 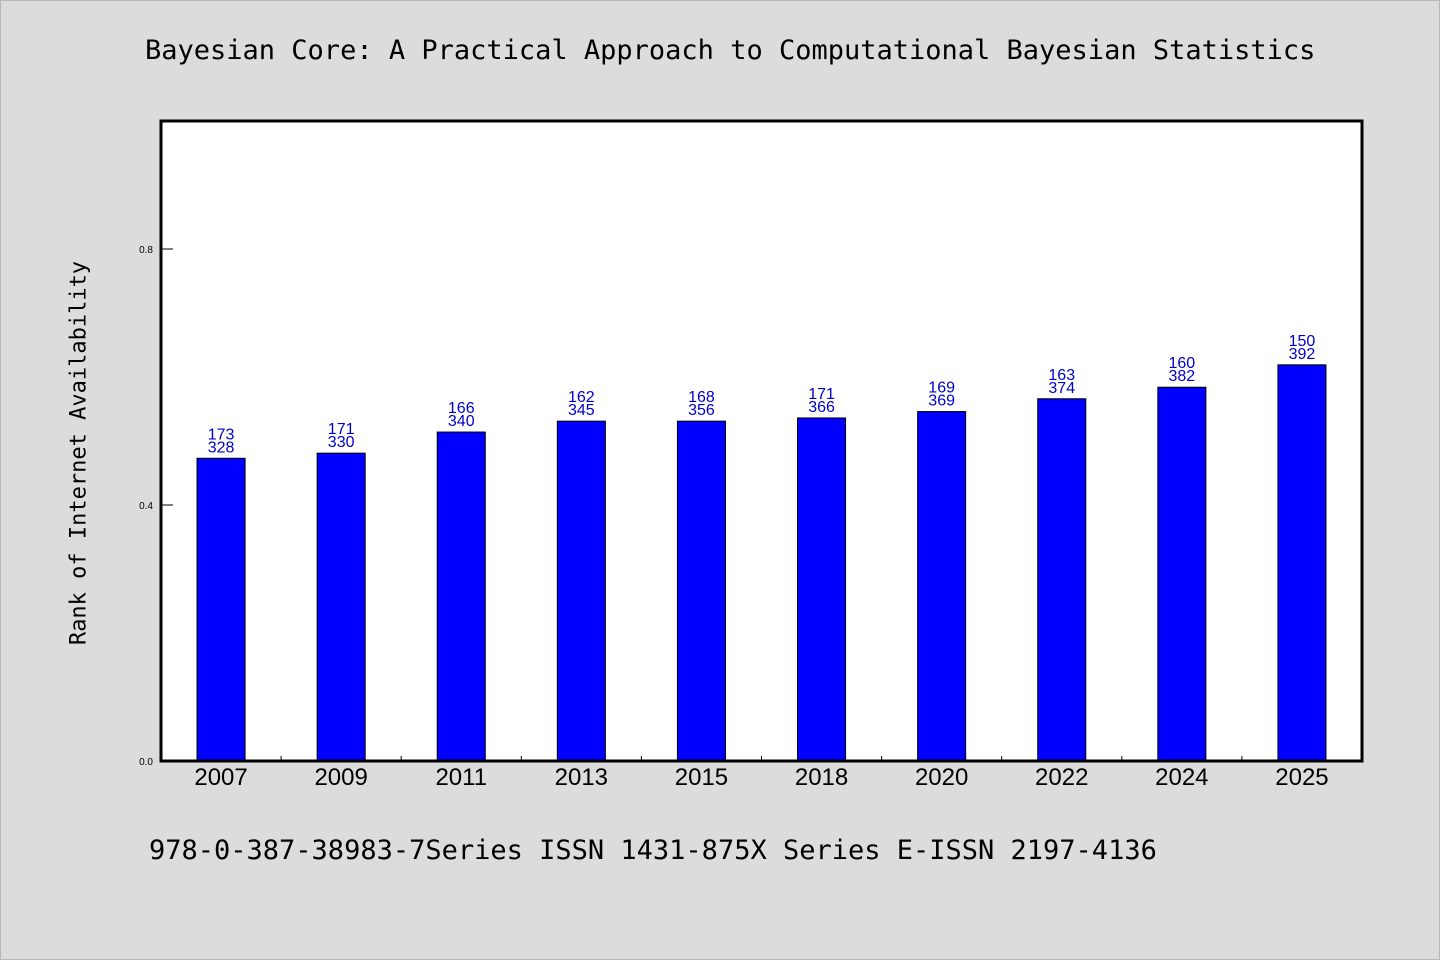 I want to click on x-tick-label: 2024, so click(x=1181, y=777).